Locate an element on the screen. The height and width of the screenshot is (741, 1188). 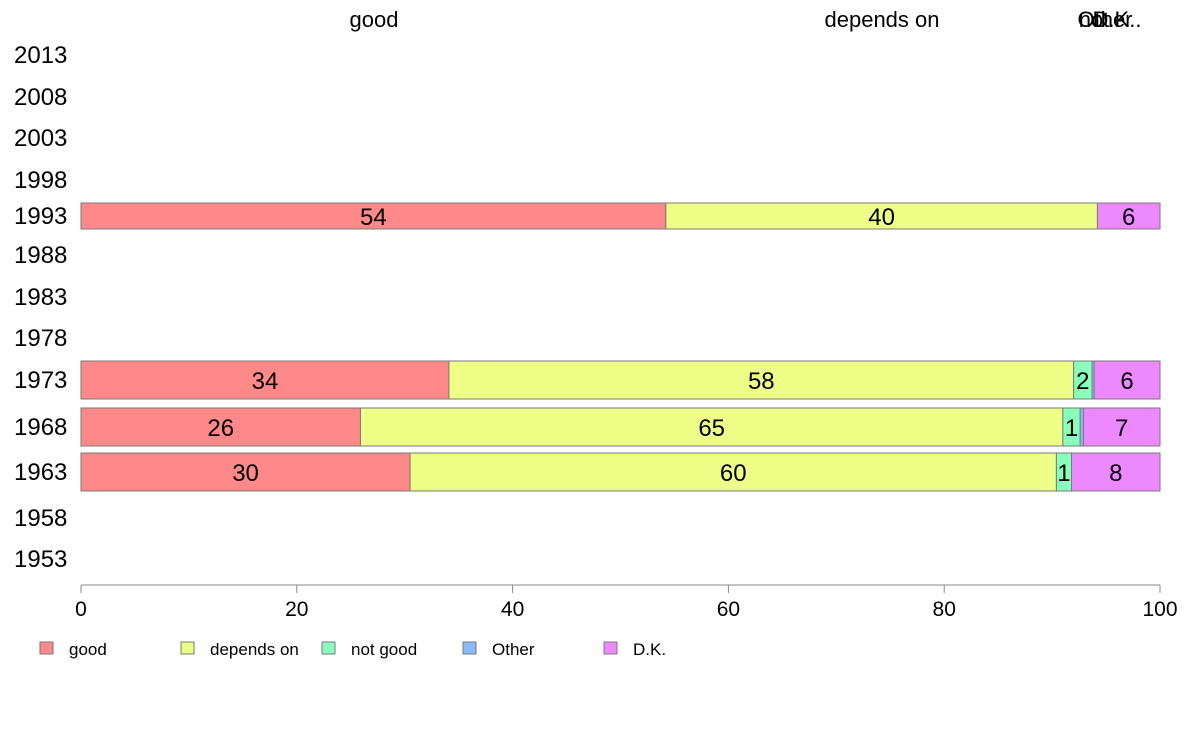
data-label: 65 is located at coordinates (711, 428).